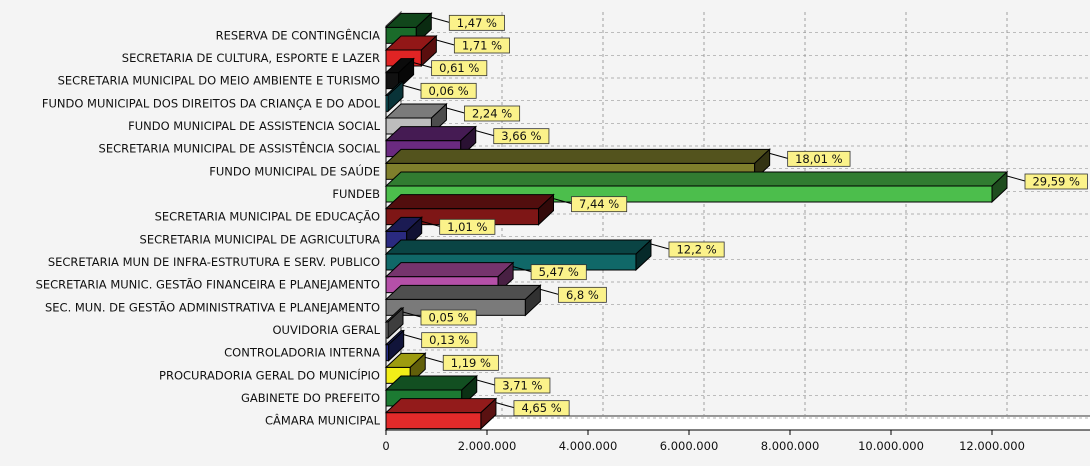 The image size is (1090, 466). What do you see at coordinates (298, 34) in the screenshot?
I see `category-label: RESERVA DE CONTINGÊNCIA` at bounding box center [298, 34].